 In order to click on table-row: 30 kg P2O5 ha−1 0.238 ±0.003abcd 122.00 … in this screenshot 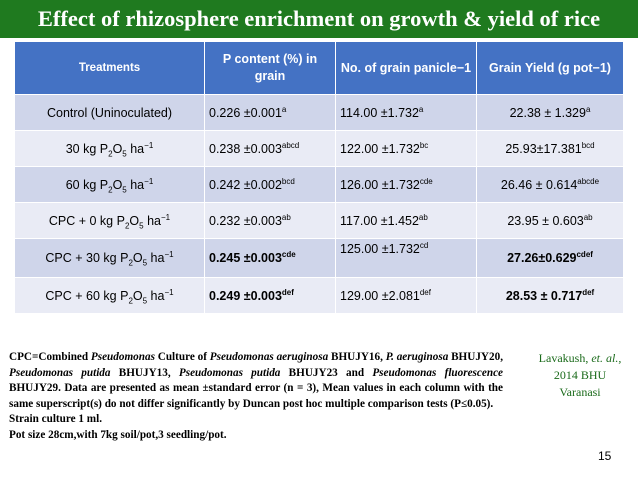, I will do `click(319, 148)`.